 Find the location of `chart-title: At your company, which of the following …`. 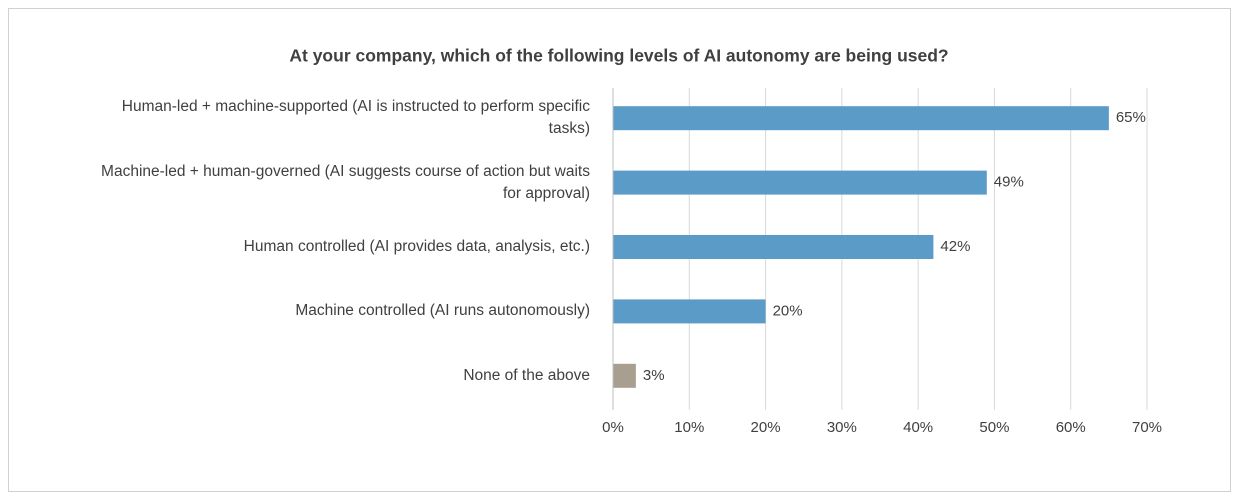

chart-title: At your company, which of the following … is located at coordinates (618, 56).